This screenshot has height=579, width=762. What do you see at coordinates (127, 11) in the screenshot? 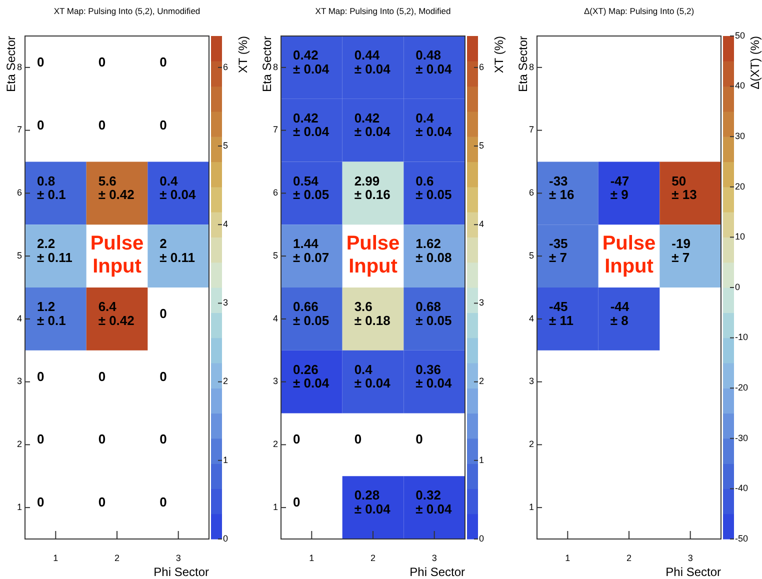
I see `chart-title: XT Map: Pulsing Into (5,2), Unmodified` at bounding box center [127, 11].